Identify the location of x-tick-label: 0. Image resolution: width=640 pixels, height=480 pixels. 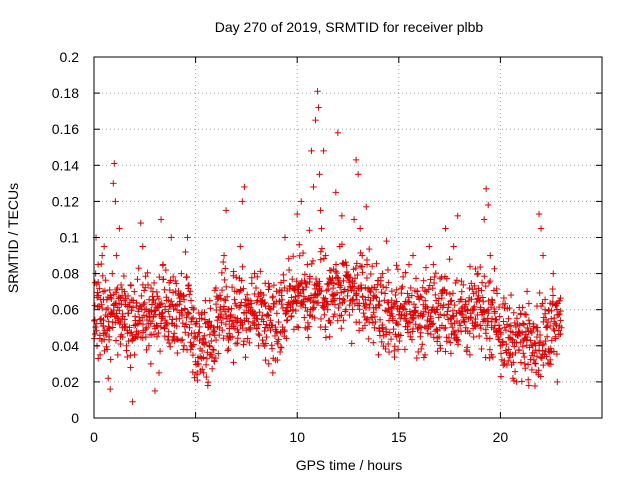
(94, 437).